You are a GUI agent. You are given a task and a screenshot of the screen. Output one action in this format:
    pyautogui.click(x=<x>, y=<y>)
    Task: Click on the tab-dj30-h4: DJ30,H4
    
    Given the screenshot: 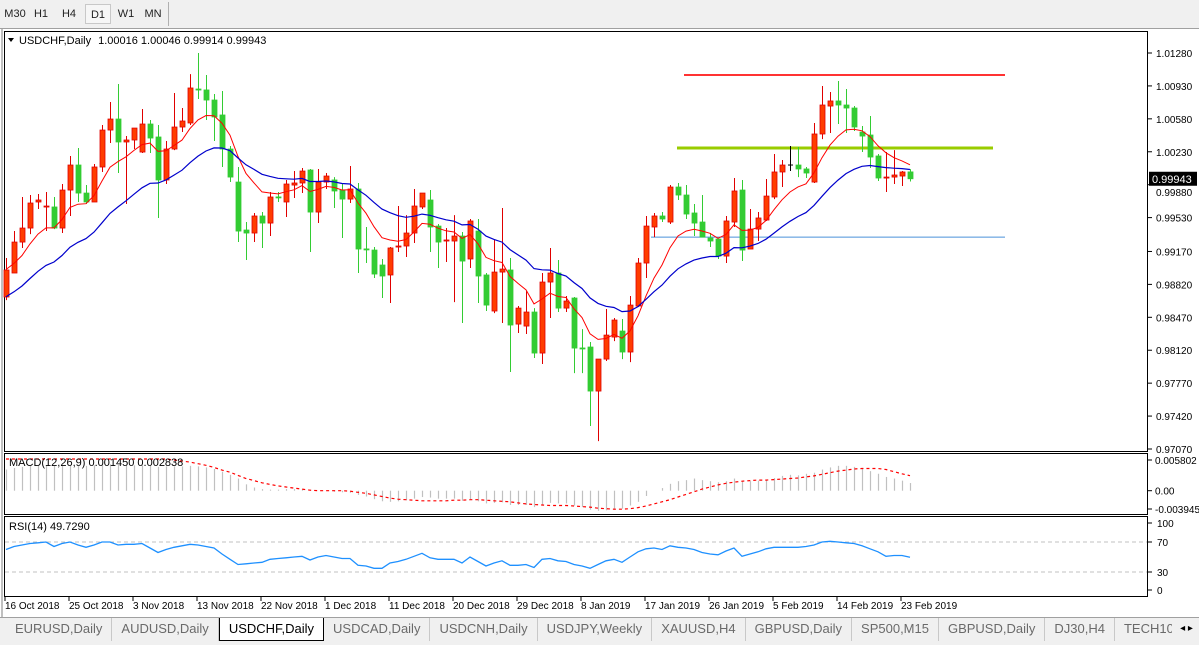 What is the action you would take?
    pyautogui.click(x=1080, y=629)
    